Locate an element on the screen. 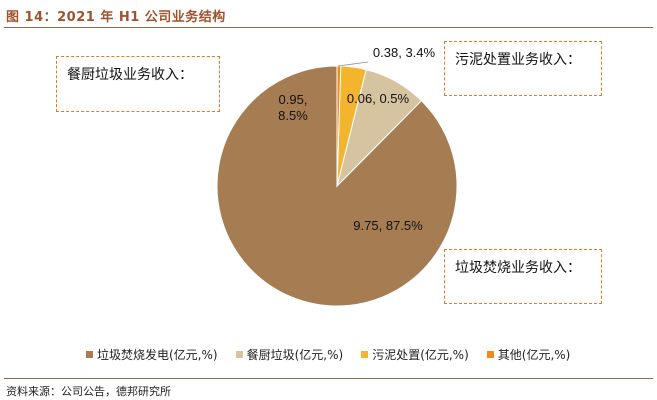  title-divider is located at coordinates (328, 27).